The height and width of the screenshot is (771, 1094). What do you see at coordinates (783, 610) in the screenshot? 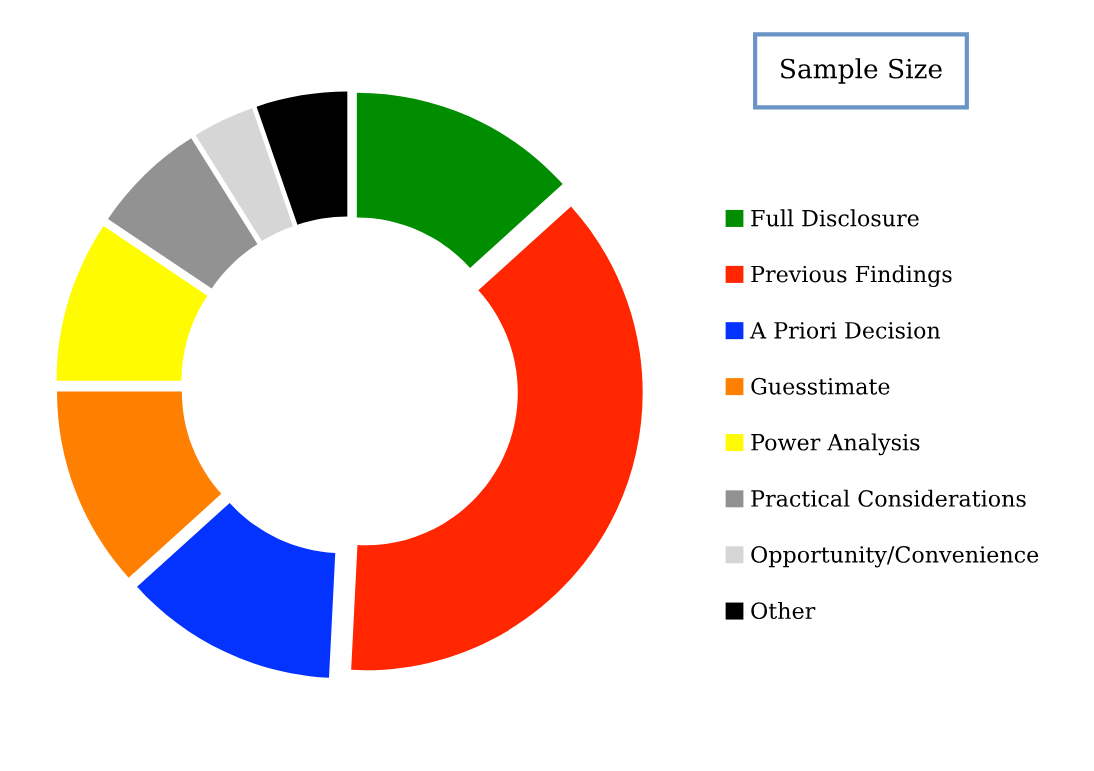
I see `legend-label: Other` at bounding box center [783, 610].